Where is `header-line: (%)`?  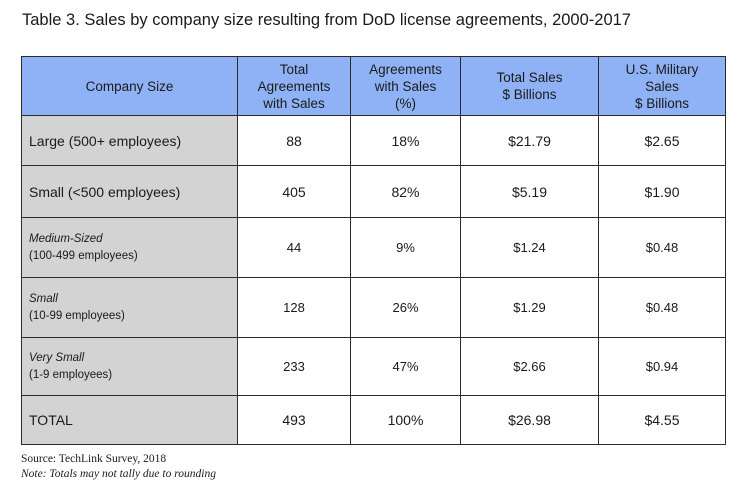 header-line: (%) is located at coordinates (405, 103).